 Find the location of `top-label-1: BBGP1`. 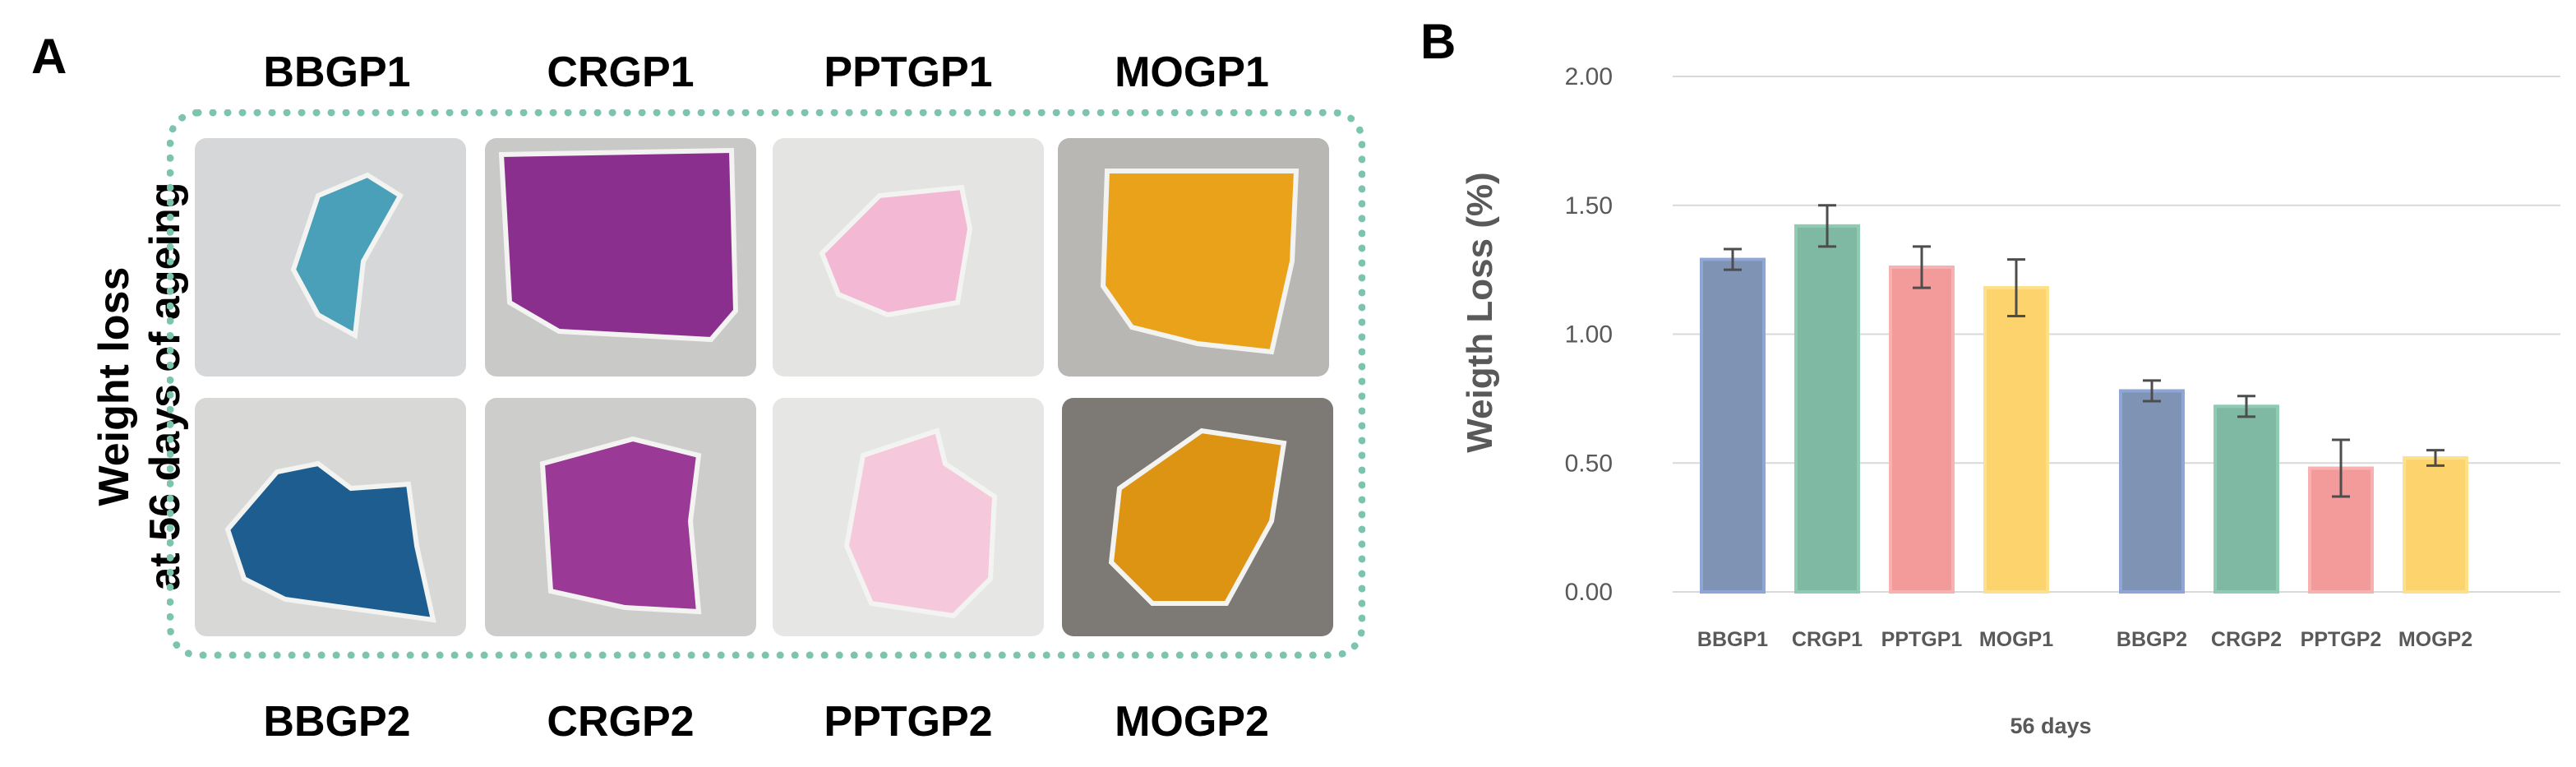

top-label-1: BBGP1 is located at coordinates (337, 73).